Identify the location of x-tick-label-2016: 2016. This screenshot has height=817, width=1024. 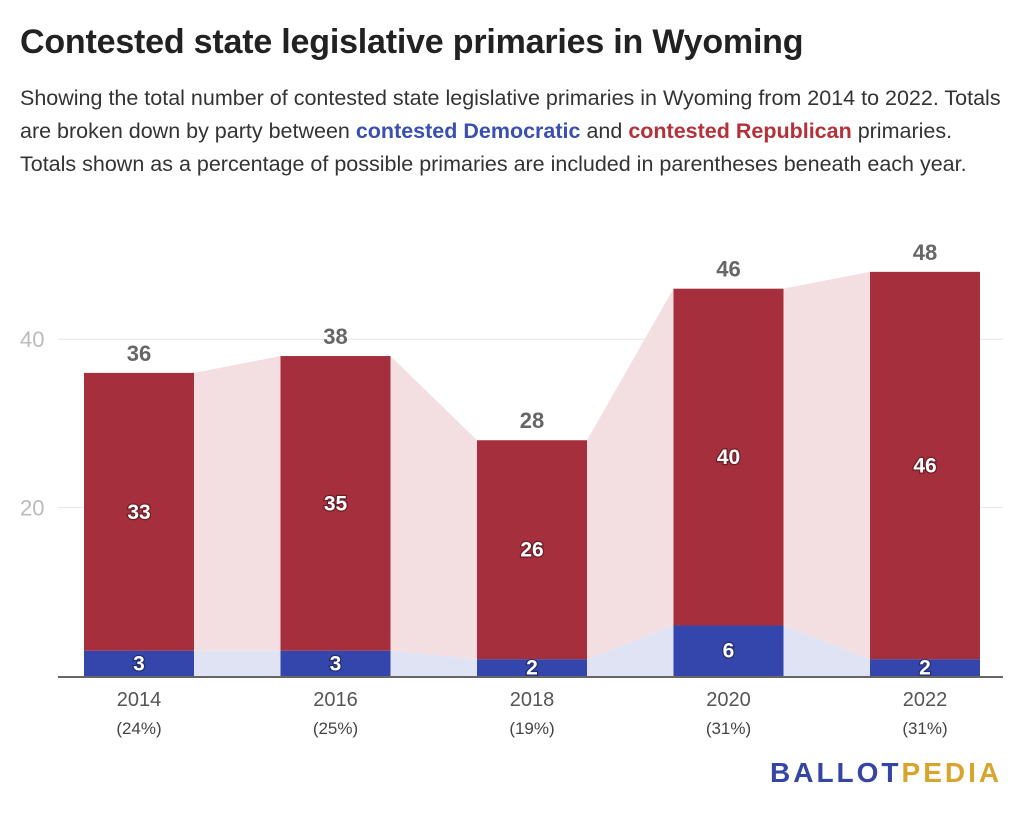
(335, 700).